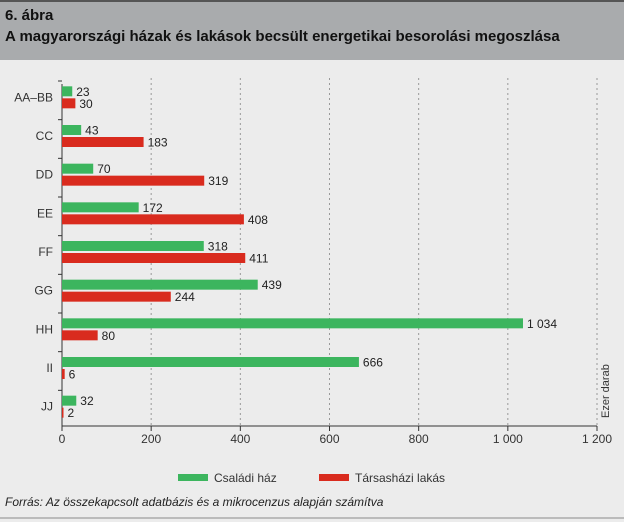 The height and width of the screenshot is (522, 624). What do you see at coordinates (109, 336) in the screenshot?
I see `data-label: 80` at bounding box center [109, 336].